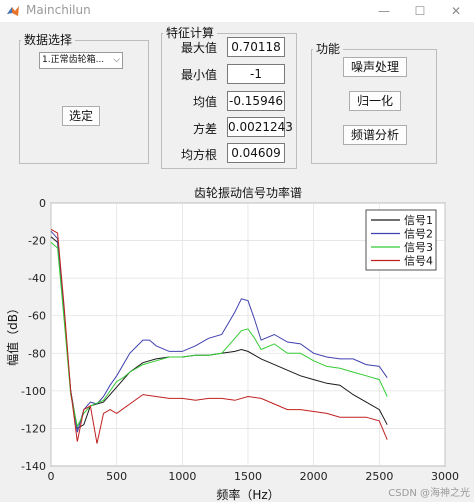 This screenshot has height=502, width=474. What do you see at coordinates (48, 40) in the screenshot?
I see `data-select-title: 数据选择` at bounding box center [48, 40].